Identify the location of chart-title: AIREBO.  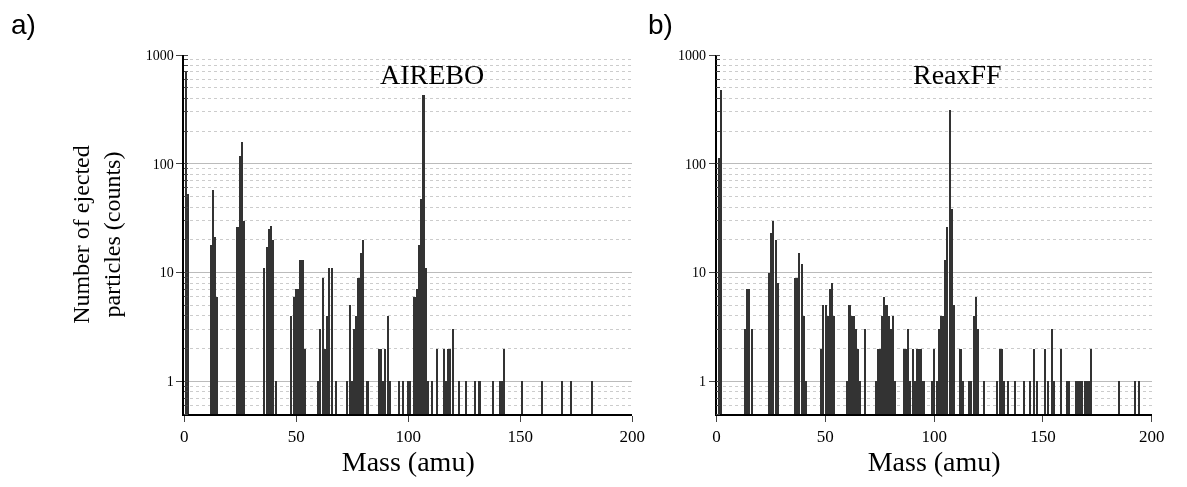
(432, 74).